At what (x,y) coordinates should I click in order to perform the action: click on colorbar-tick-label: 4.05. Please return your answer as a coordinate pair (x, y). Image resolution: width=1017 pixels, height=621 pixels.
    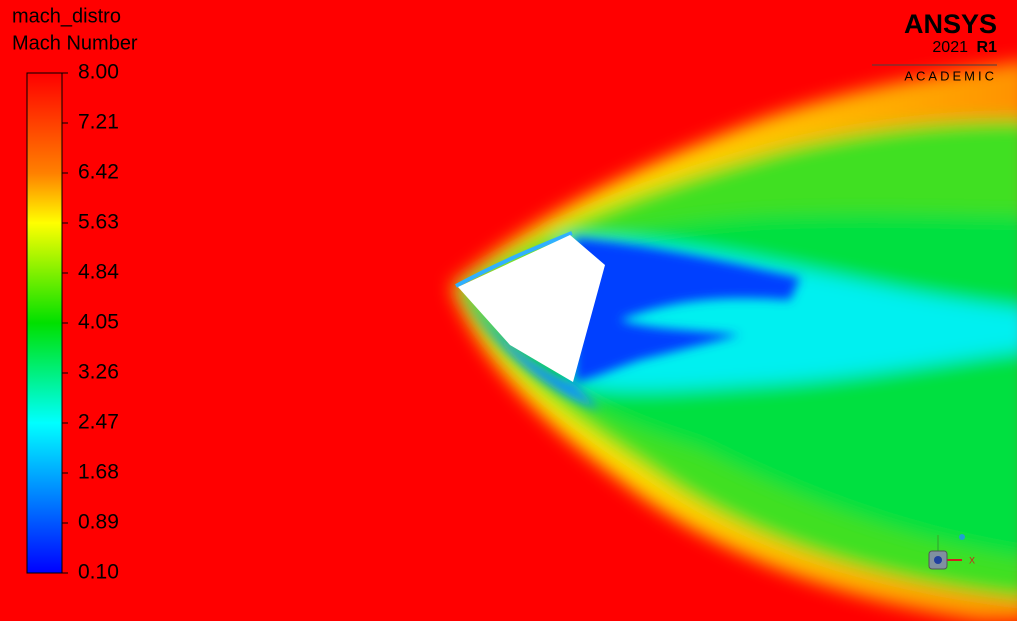
    Looking at the image, I should click on (98, 322).